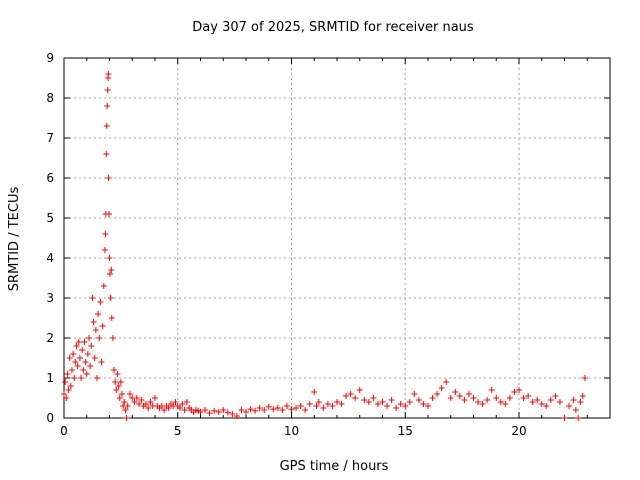  What do you see at coordinates (50, 258) in the screenshot?
I see `y-tick-label: 4` at bounding box center [50, 258].